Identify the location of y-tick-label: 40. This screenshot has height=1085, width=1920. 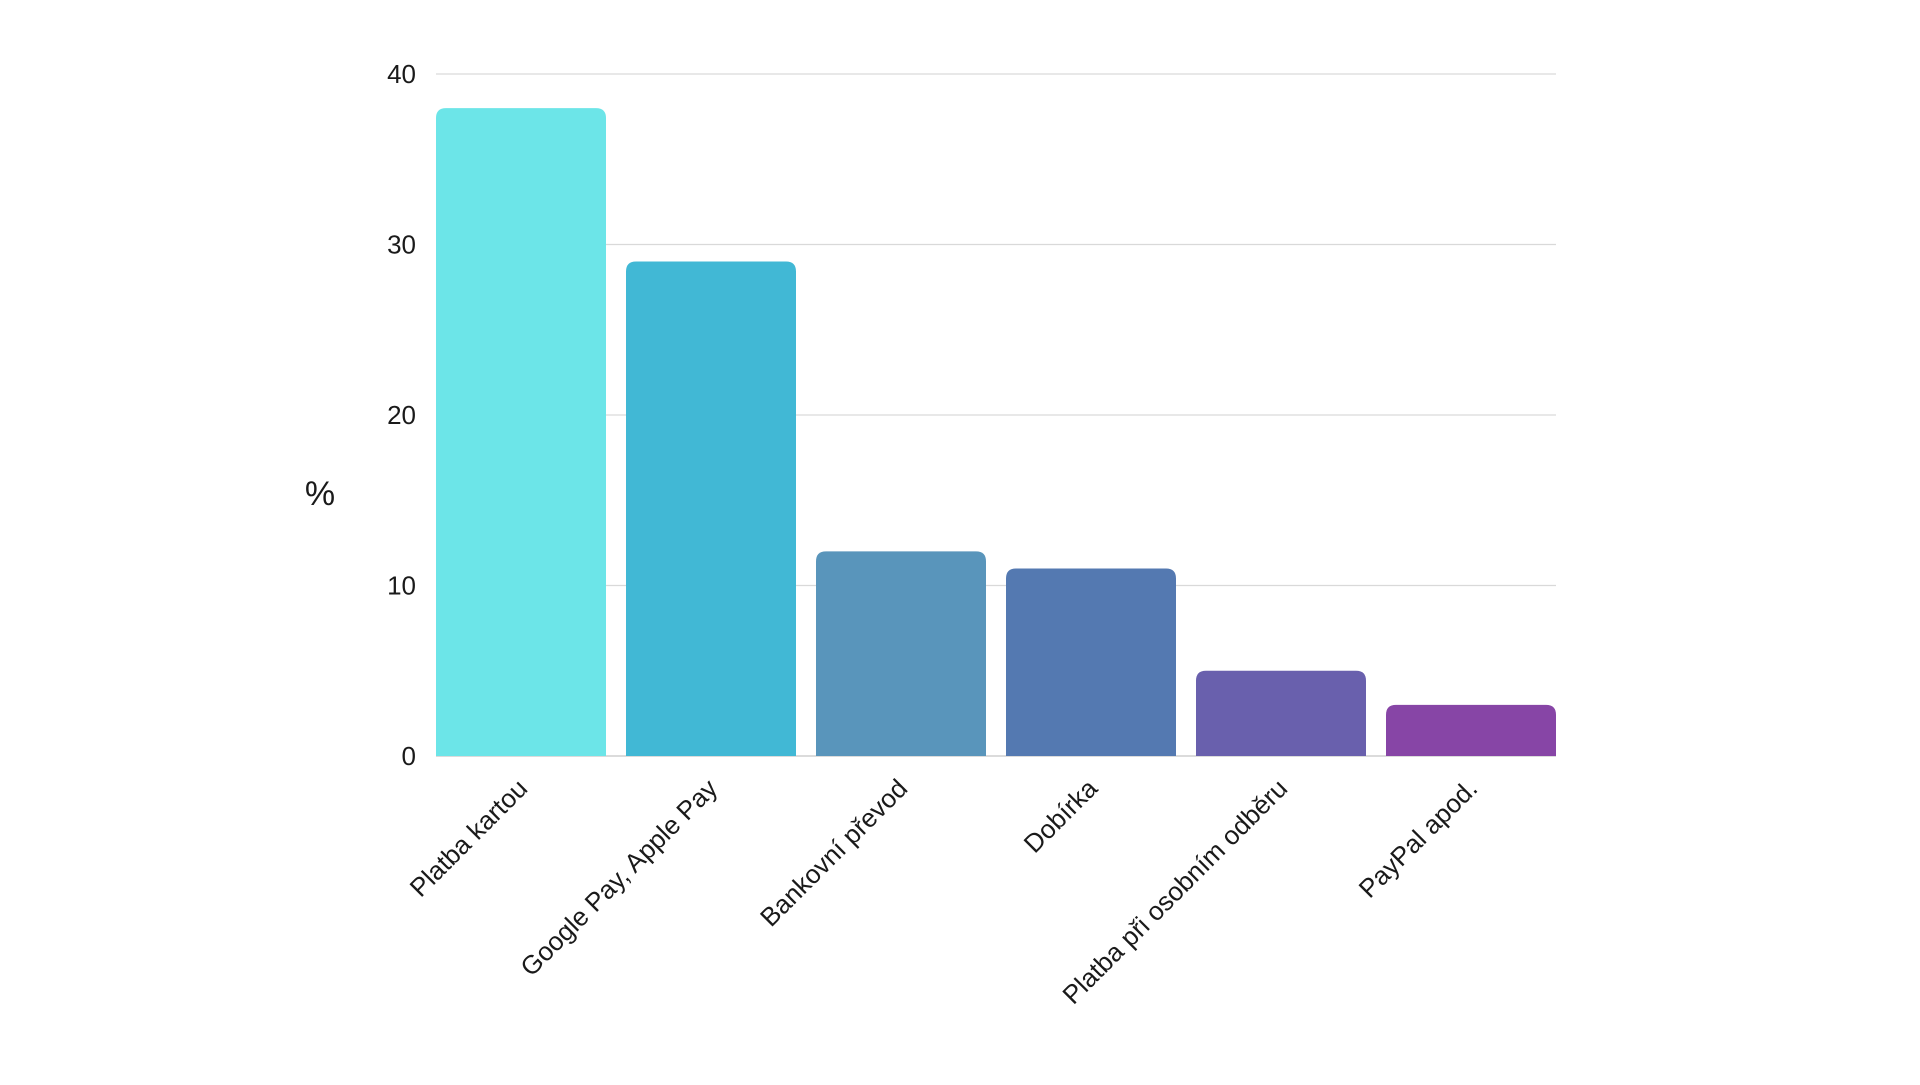
(401, 74).